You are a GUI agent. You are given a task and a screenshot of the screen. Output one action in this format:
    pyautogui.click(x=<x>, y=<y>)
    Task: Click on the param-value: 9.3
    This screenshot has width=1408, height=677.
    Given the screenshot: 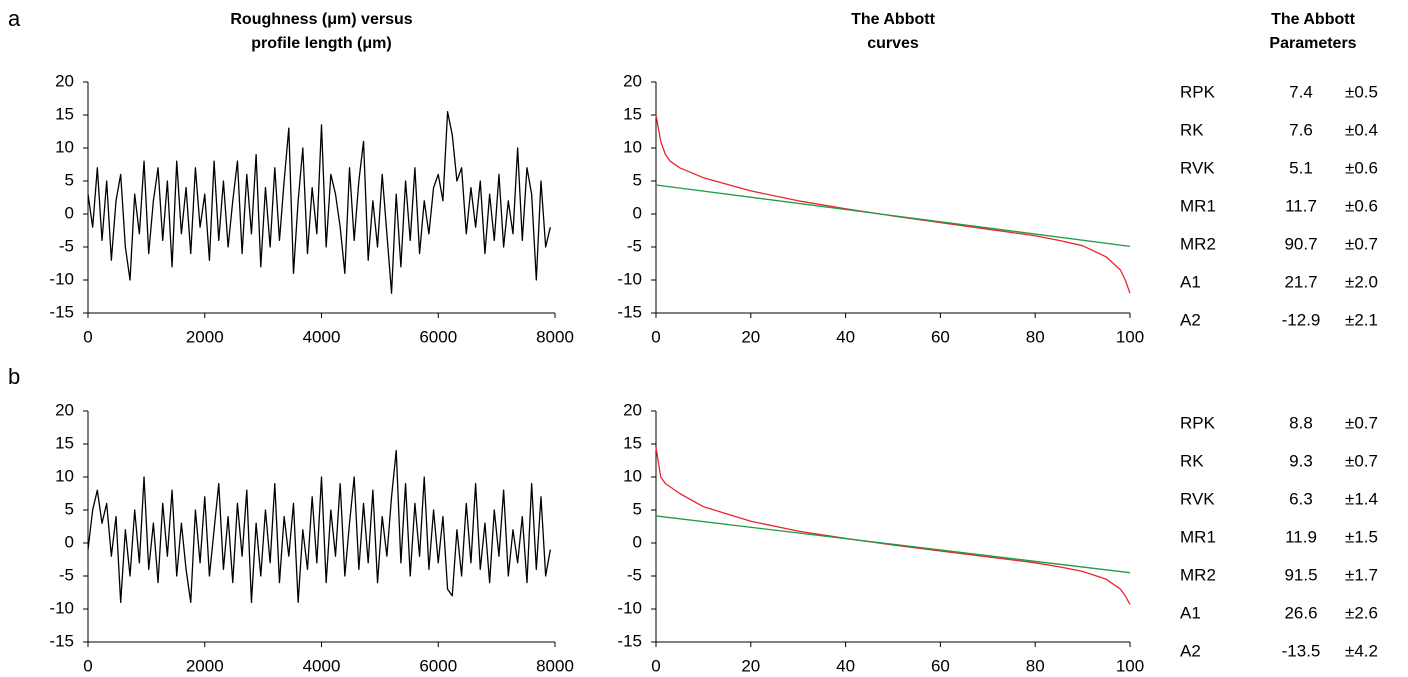 What is the action you would take?
    pyautogui.click(x=1301, y=460)
    